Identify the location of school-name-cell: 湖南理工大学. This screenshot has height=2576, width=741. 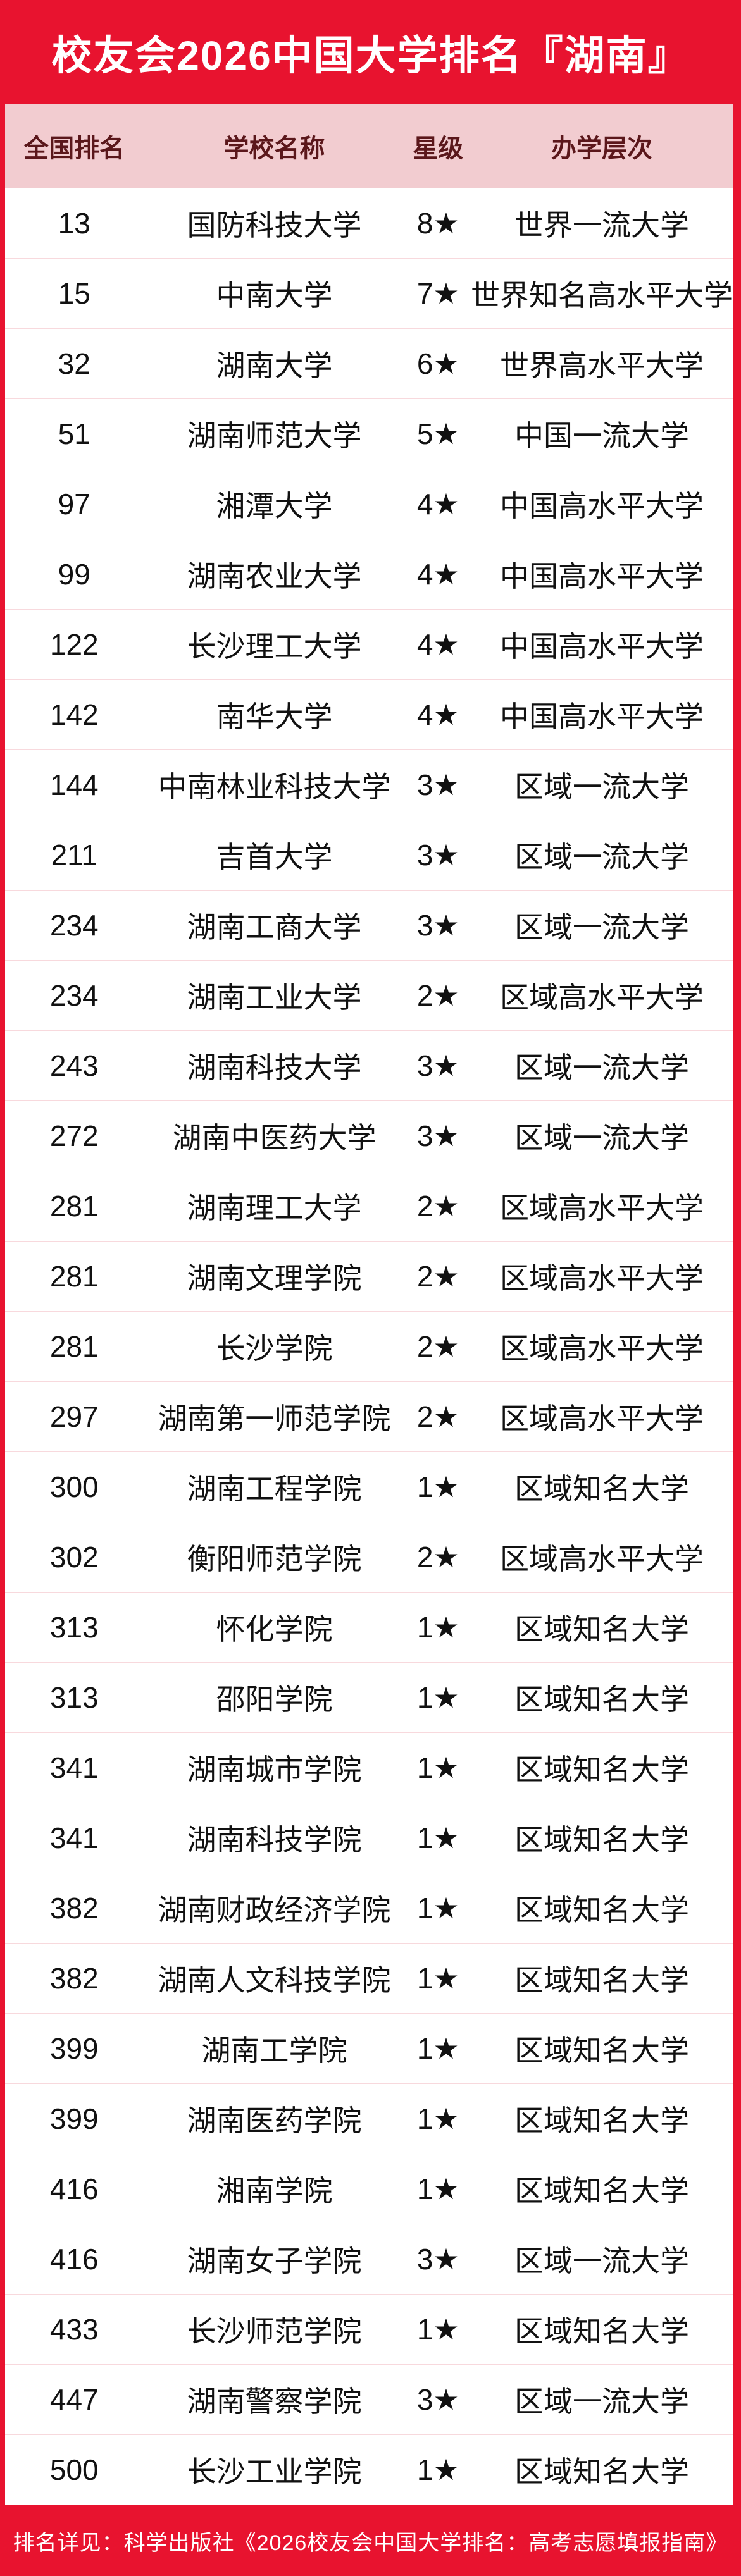
(274, 1208).